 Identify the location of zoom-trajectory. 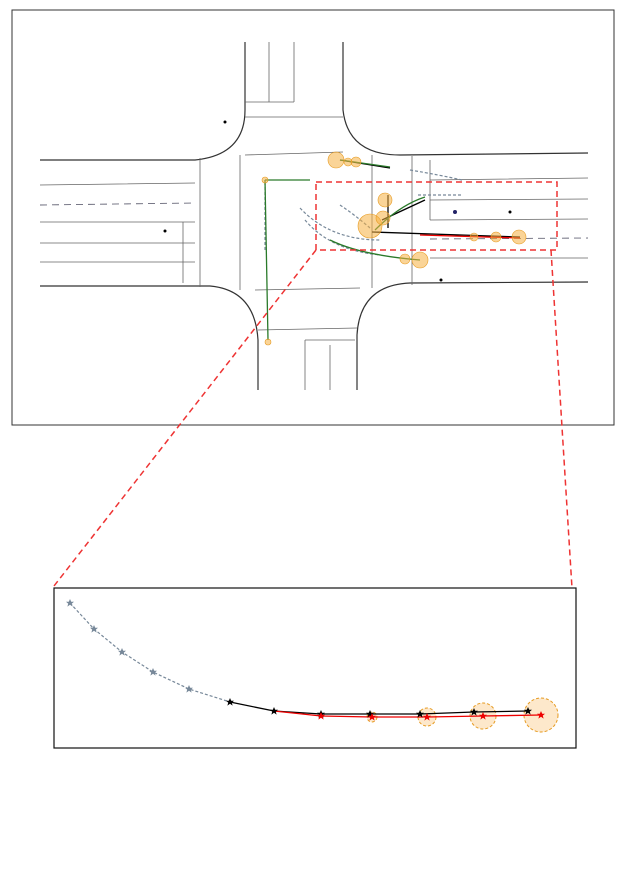
(312, 666).